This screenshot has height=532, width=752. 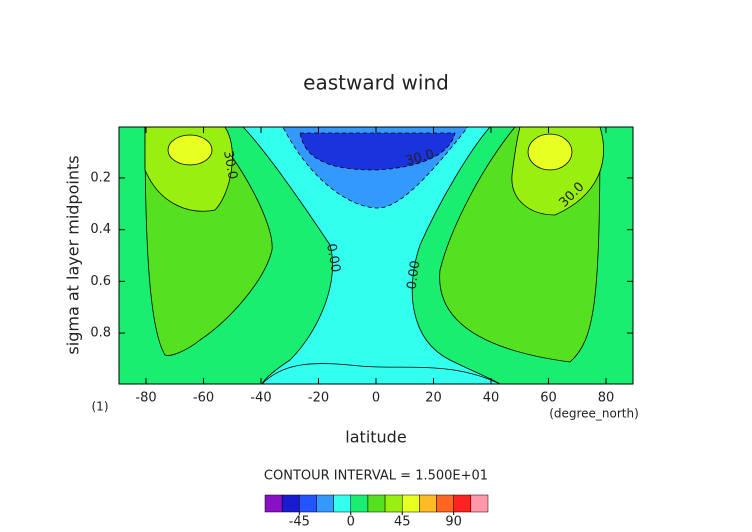 What do you see at coordinates (260, 398) in the screenshot?
I see `x-tick-label: -40` at bounding box center [260, 398].